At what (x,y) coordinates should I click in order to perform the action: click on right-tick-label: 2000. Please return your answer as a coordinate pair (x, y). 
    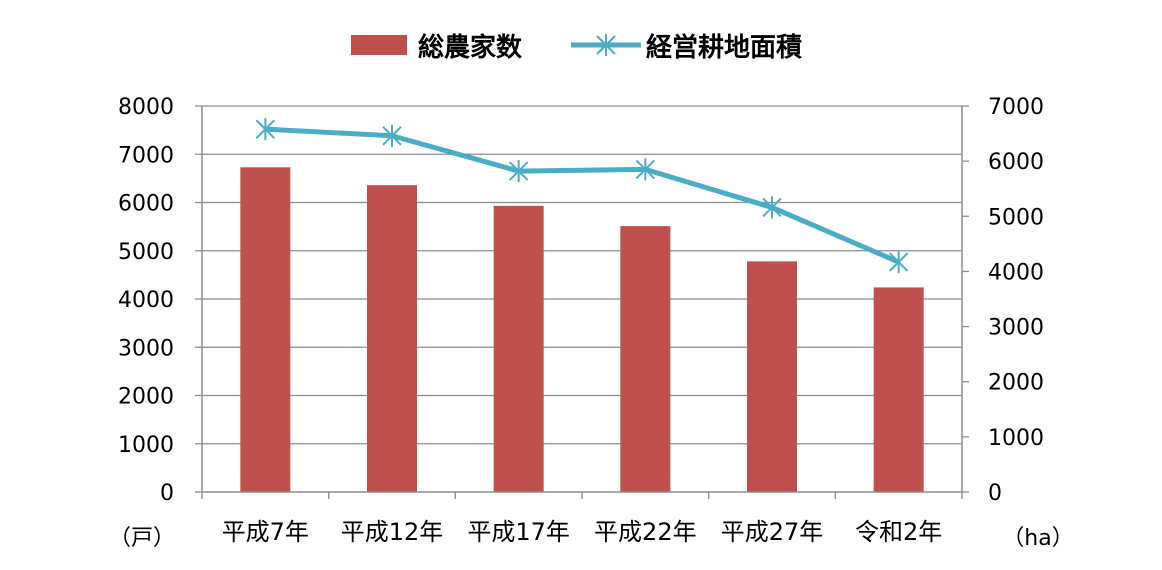
    Looking at the image, I should click on (1016, 383).